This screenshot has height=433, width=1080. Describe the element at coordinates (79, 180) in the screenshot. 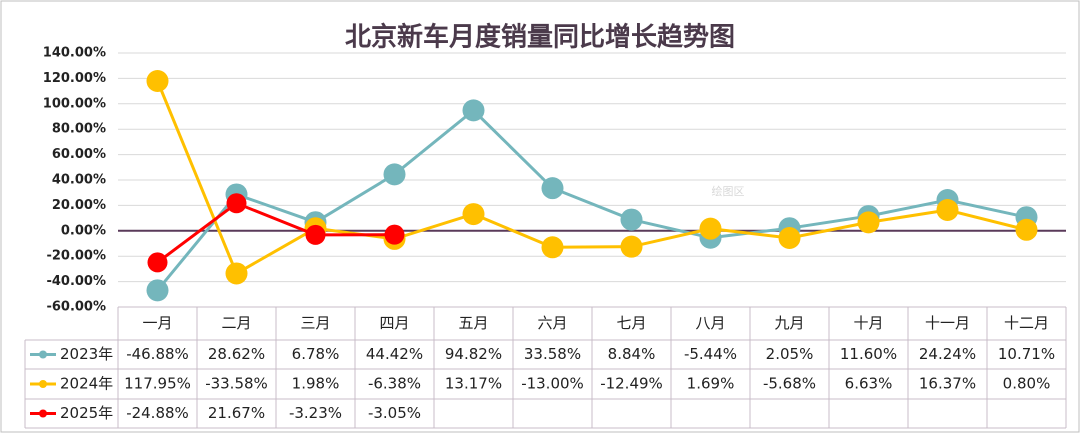

I see `y-tick-label: 40.00%` at that location.